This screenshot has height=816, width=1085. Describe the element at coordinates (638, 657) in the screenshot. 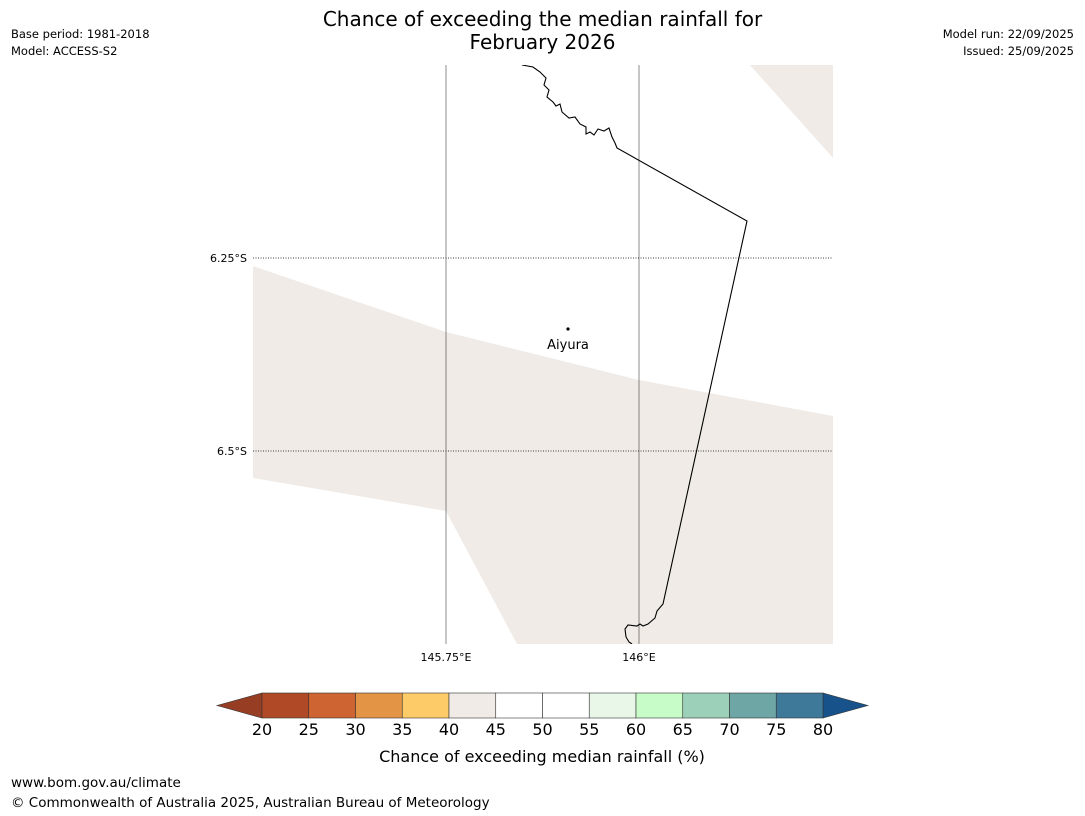

I see `lon-label-146: 146°E` at that location.